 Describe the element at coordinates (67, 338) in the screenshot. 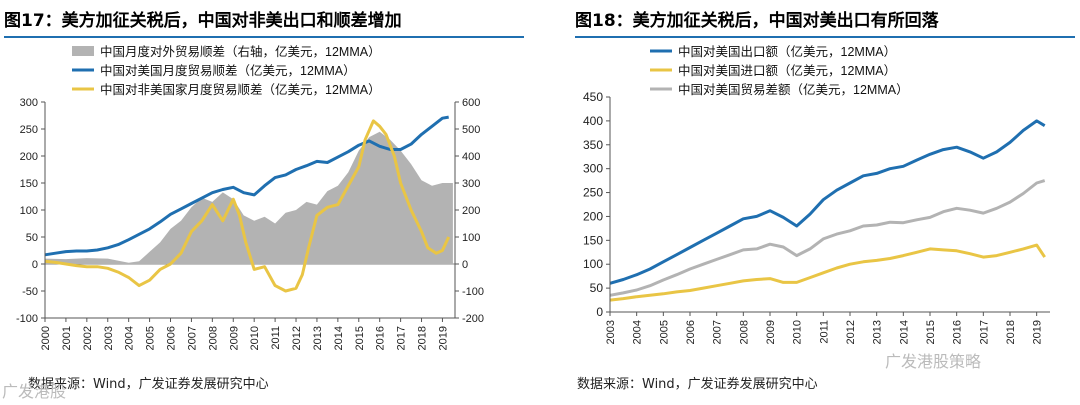

I see `left-x-tick-label: 2001` at that location.